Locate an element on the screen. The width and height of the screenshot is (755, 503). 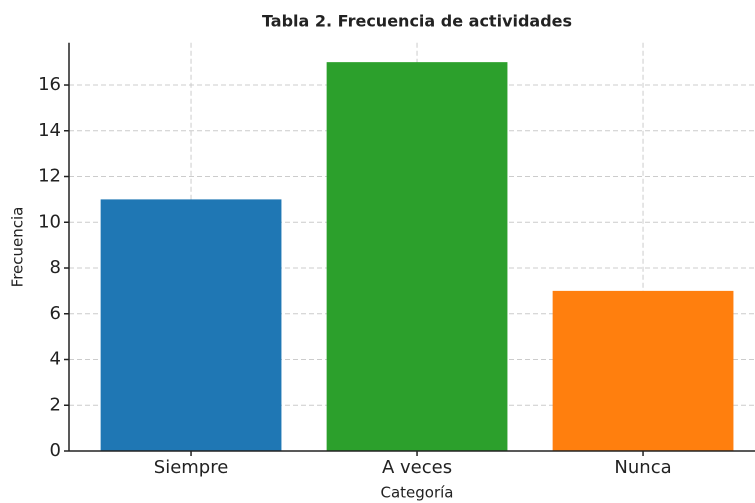
x-tick-label: A veces is located at coordinates (417, 467).